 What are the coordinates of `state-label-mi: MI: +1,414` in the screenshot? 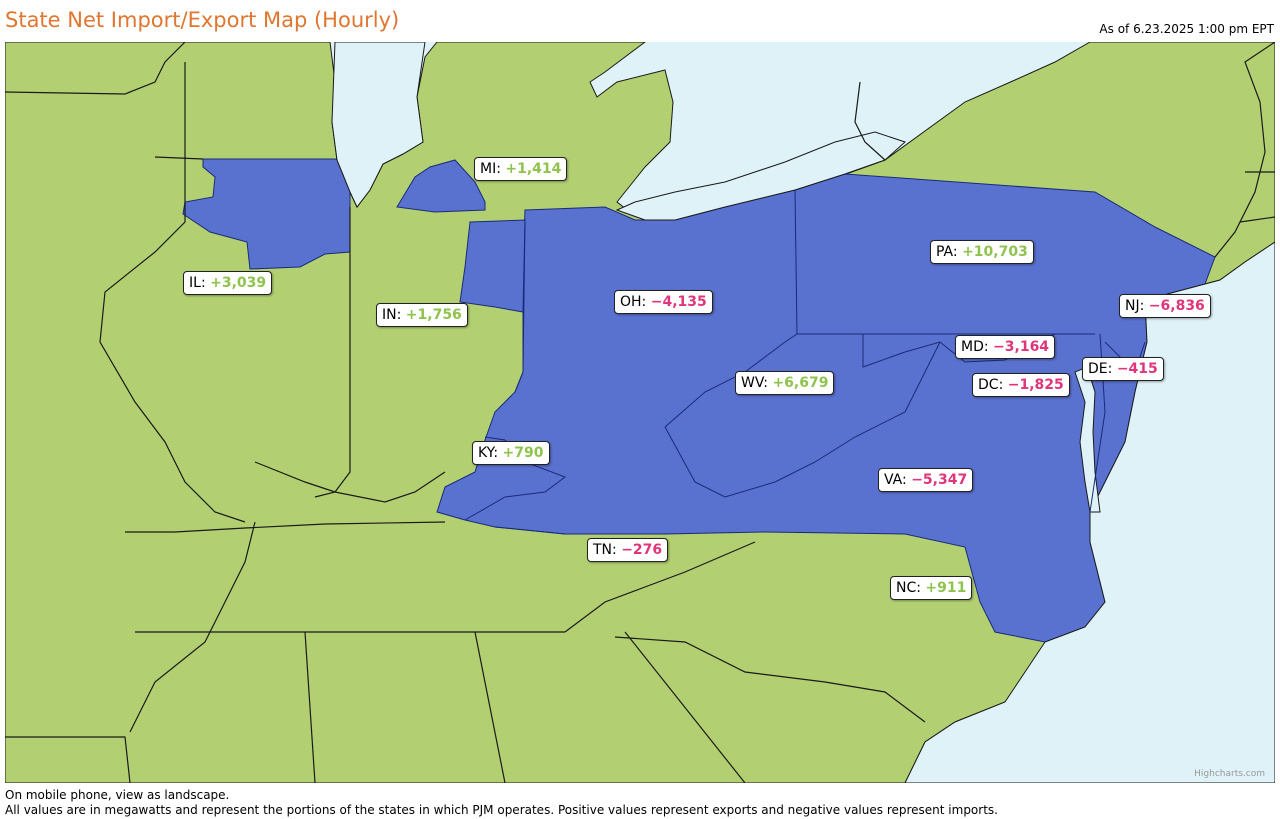 It's located at (521, 169).